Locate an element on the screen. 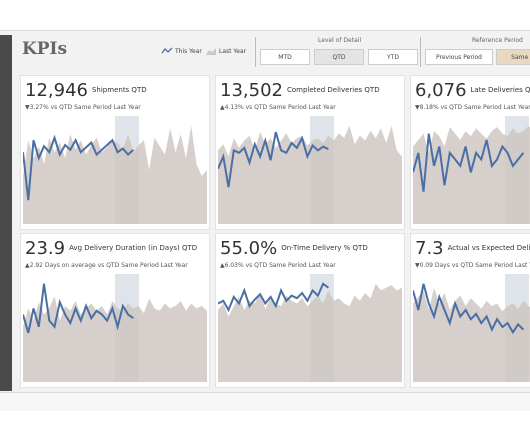 This screenshot has width=530, height=442. kpi-value: 55.0% On-Time Delivery % QTD is located at coordinates (294, 248).